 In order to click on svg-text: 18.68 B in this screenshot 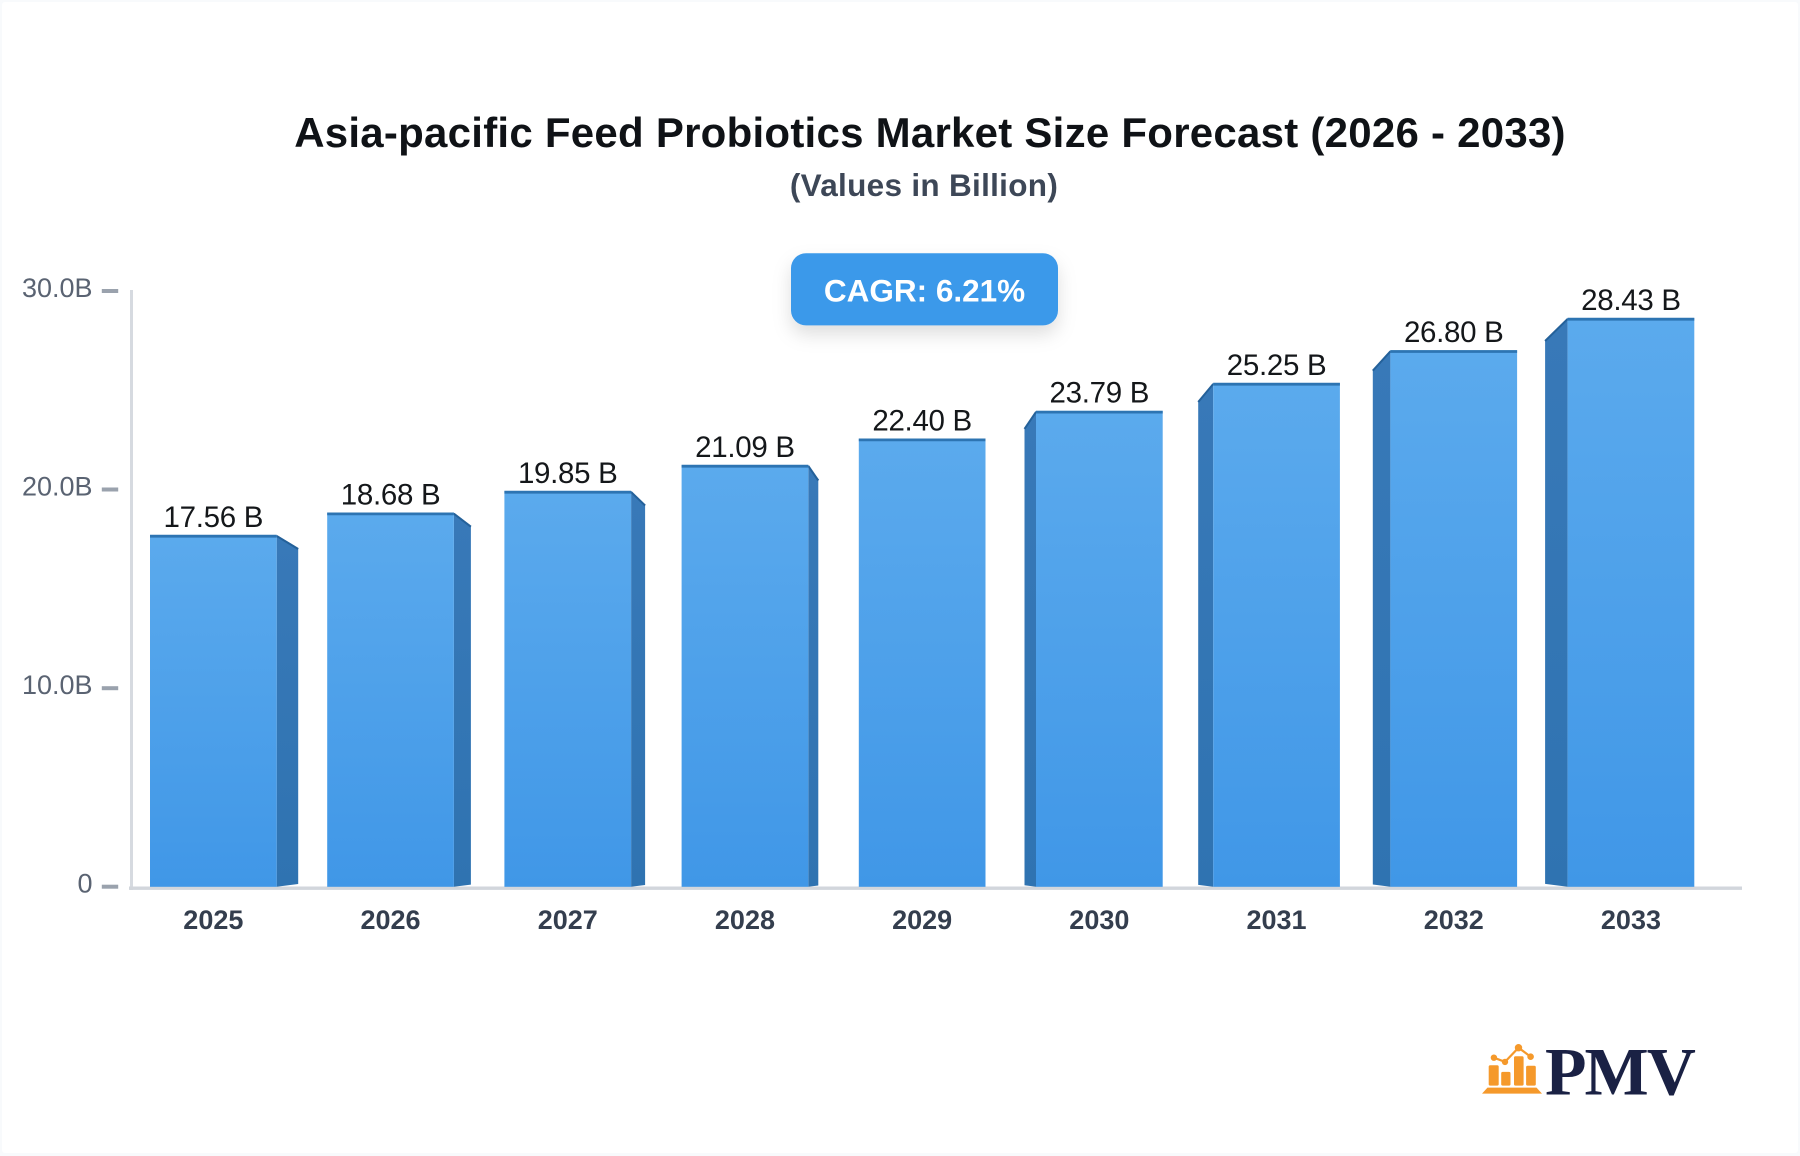, I will do `click(391, 495)`.